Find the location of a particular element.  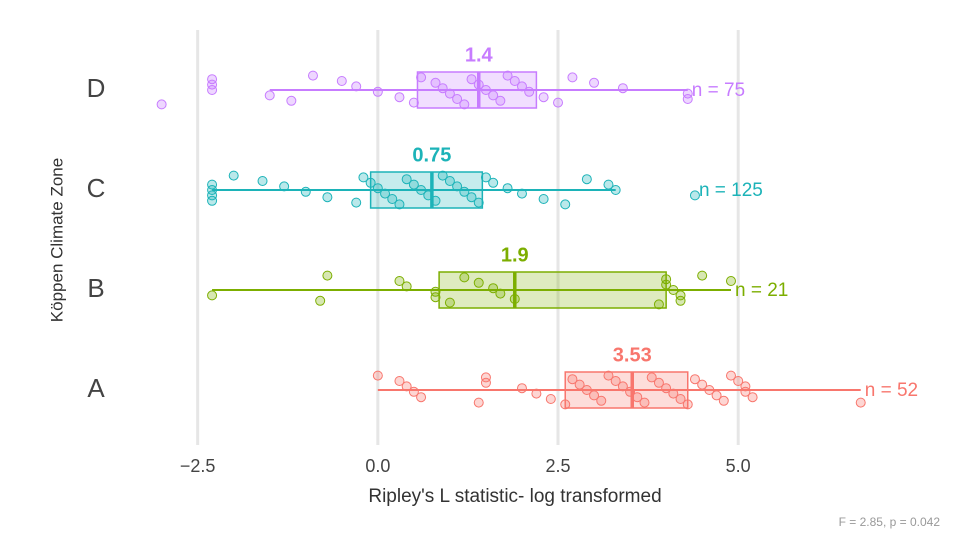

n-label: n = 75 is located at coordinates (718, 90).